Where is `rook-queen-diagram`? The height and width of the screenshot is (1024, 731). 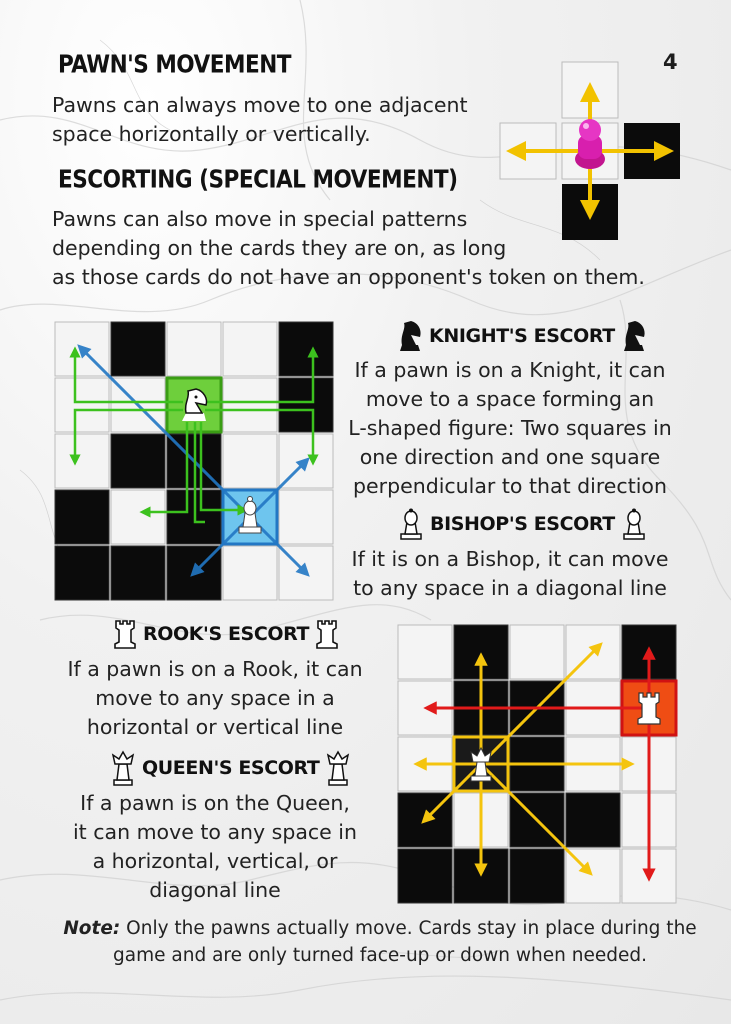
rook-queen-diagram is located at coordinates (537, 764).